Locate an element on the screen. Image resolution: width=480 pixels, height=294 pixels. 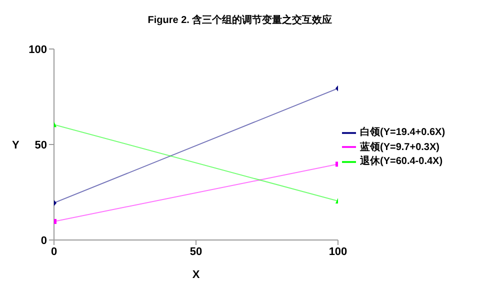
x-axis-title: X is located at coordinates (196, 275).